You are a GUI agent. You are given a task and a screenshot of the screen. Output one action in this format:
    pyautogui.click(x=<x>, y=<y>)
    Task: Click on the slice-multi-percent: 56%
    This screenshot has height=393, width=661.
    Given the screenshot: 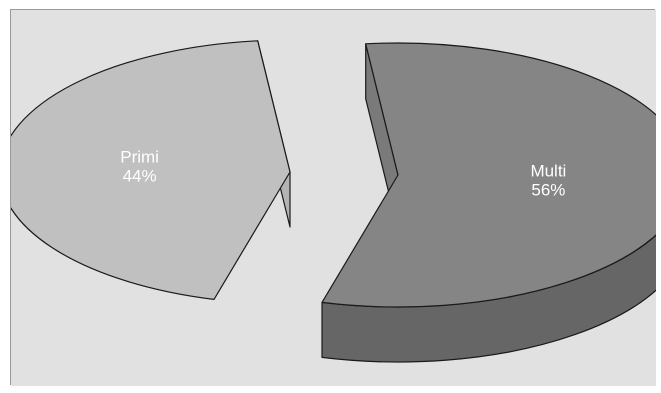 What is the action you would take?
    pyautogui.click(x=548, y=189)
    